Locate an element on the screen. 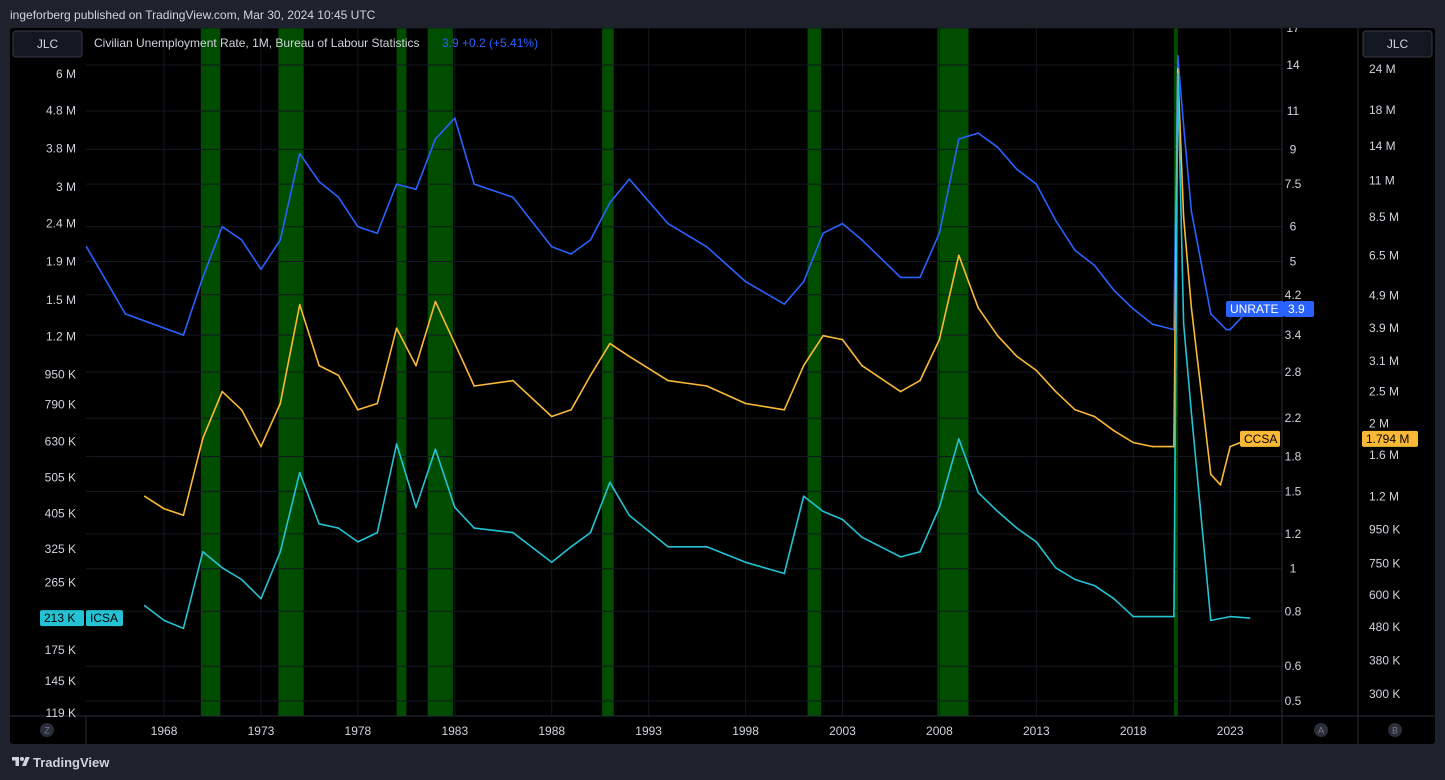  right-axis-tick: 380 K is located at coordinates (1384, 660).